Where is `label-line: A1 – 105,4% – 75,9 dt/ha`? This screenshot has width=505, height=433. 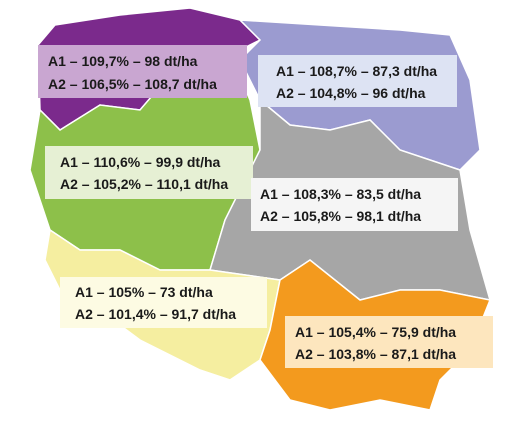 label-line: A1 – 105,4% – 75,9 dt/ha is located at coordinates (375, 332).